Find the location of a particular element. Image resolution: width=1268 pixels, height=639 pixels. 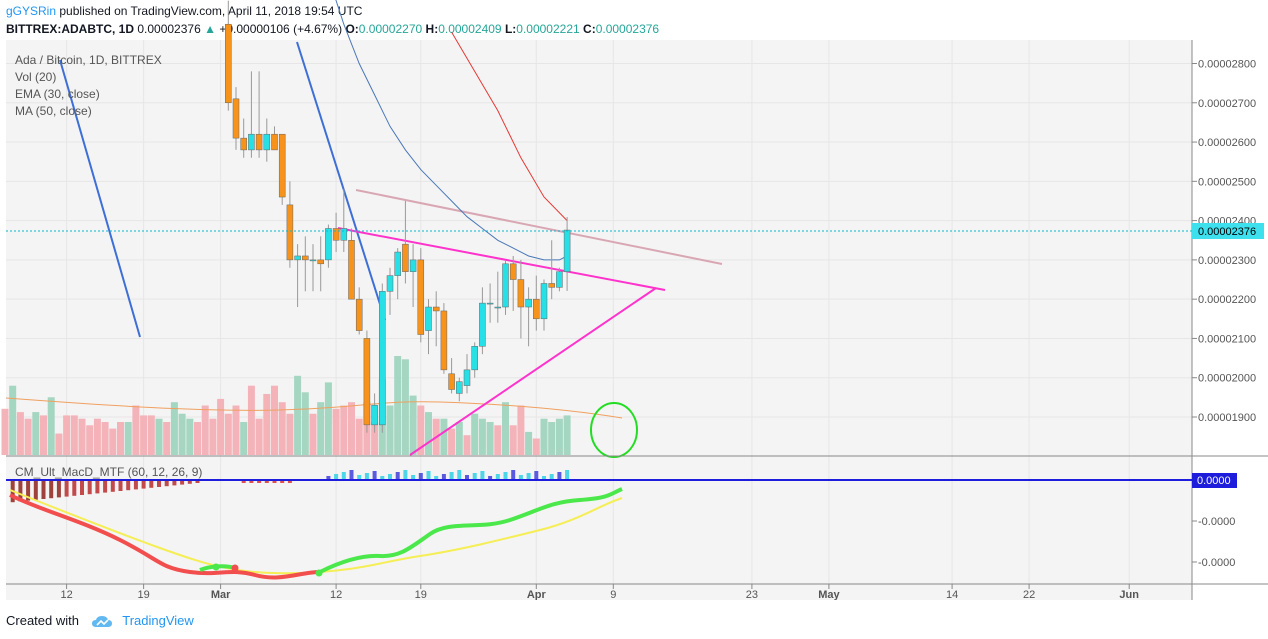

price-tick-label: 0.00002800 is located at coordinates (1227, 65).